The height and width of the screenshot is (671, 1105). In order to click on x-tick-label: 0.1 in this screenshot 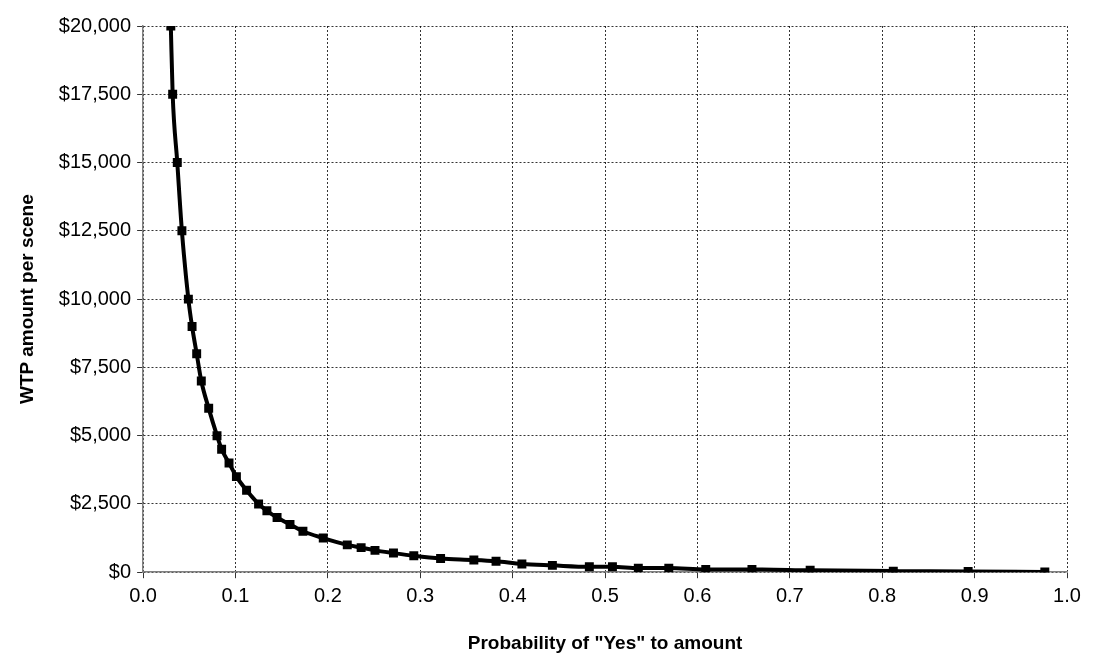, I will do `click(235, 594)`.